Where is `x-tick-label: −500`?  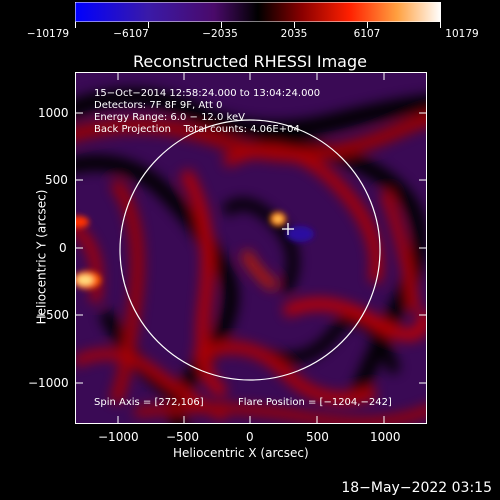
x-tick-label: −500 is located at coordinates (182, 437).